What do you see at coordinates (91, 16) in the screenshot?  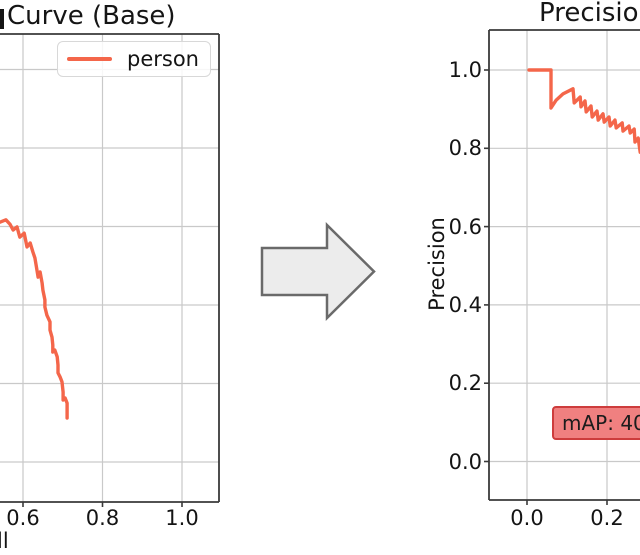 I see `left-plot-title: Curve (Base)` at bounding box center [91, 16].